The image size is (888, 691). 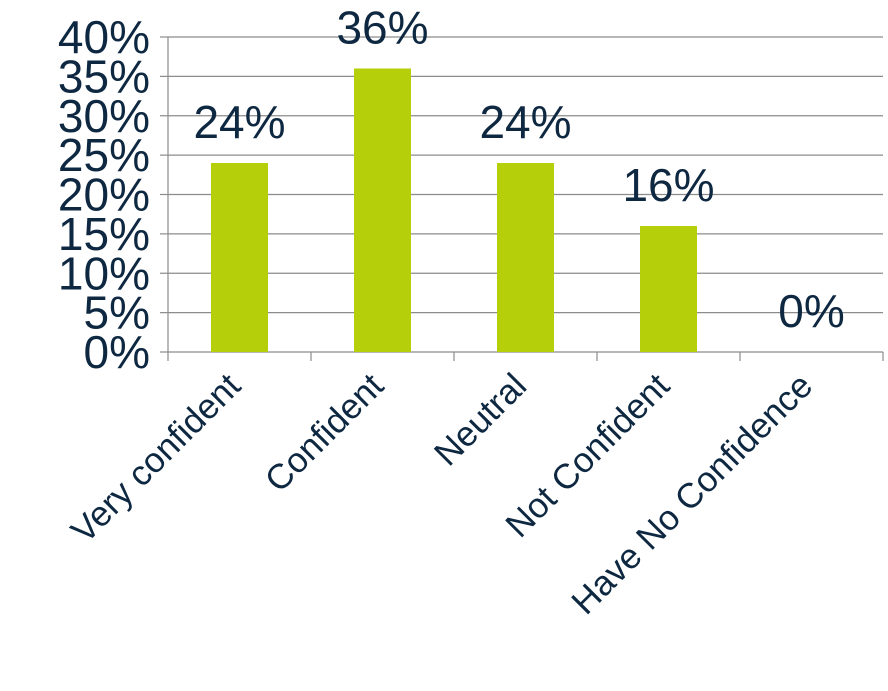 I want to click on y-tick-labels: 0%5%10%15%20%25%30%35%40%, so click(x=104, y=194).